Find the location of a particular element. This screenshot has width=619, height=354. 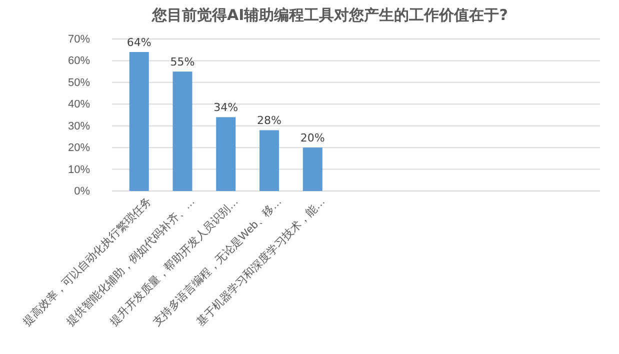

y-tick-label: 20% is located at coordinates (79, 148).